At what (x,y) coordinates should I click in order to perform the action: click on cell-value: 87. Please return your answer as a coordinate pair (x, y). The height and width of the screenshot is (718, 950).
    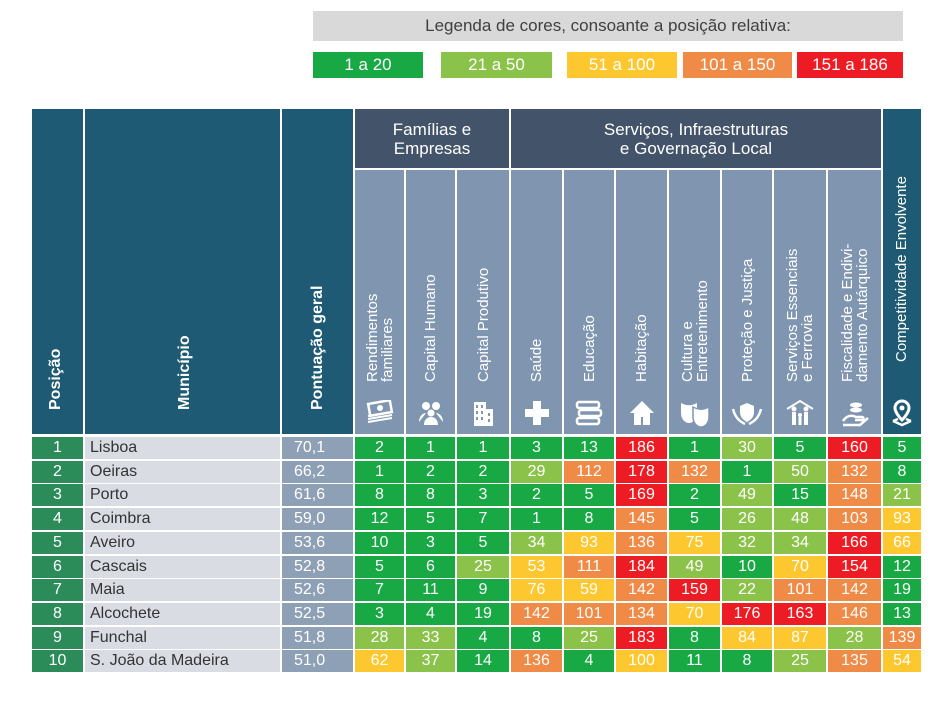
    Looking at the image, I should click on (800, 638).